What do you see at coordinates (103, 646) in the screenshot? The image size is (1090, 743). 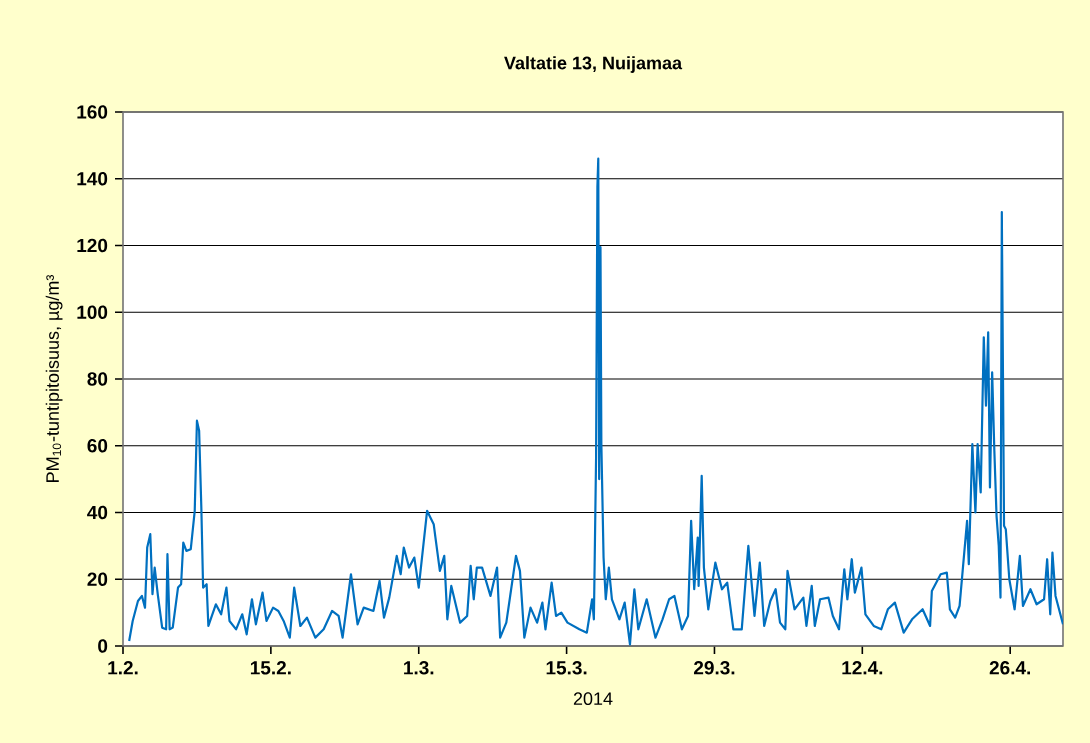 I see `y-tick-label: 0` at bounding box center [103, 646].